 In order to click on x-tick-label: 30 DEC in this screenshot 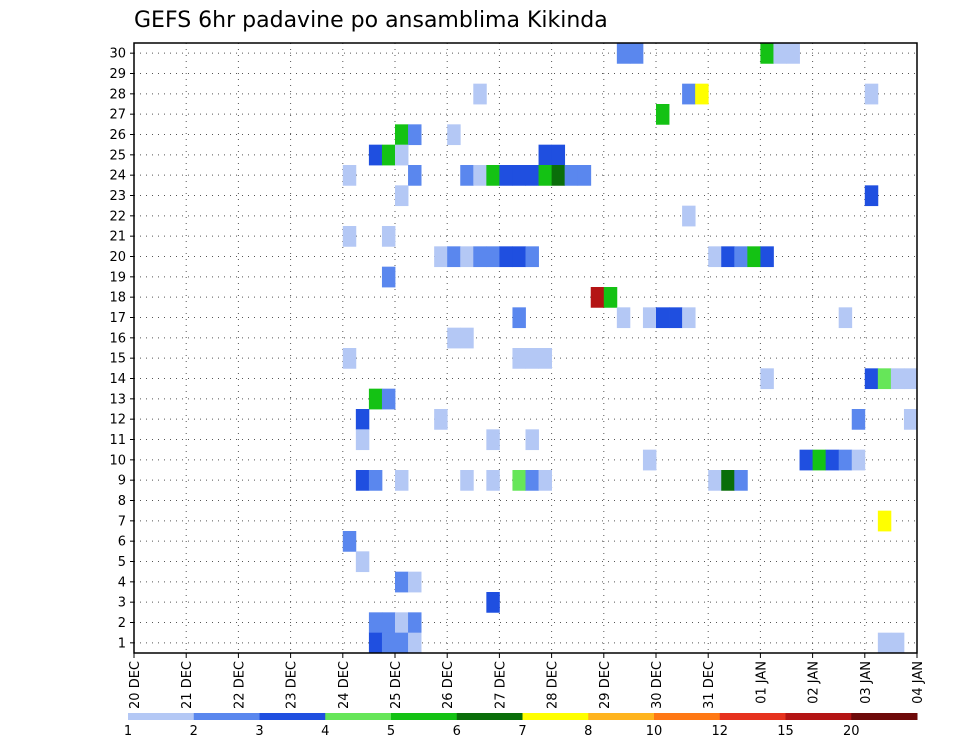, I will do `click(657, 685)`.